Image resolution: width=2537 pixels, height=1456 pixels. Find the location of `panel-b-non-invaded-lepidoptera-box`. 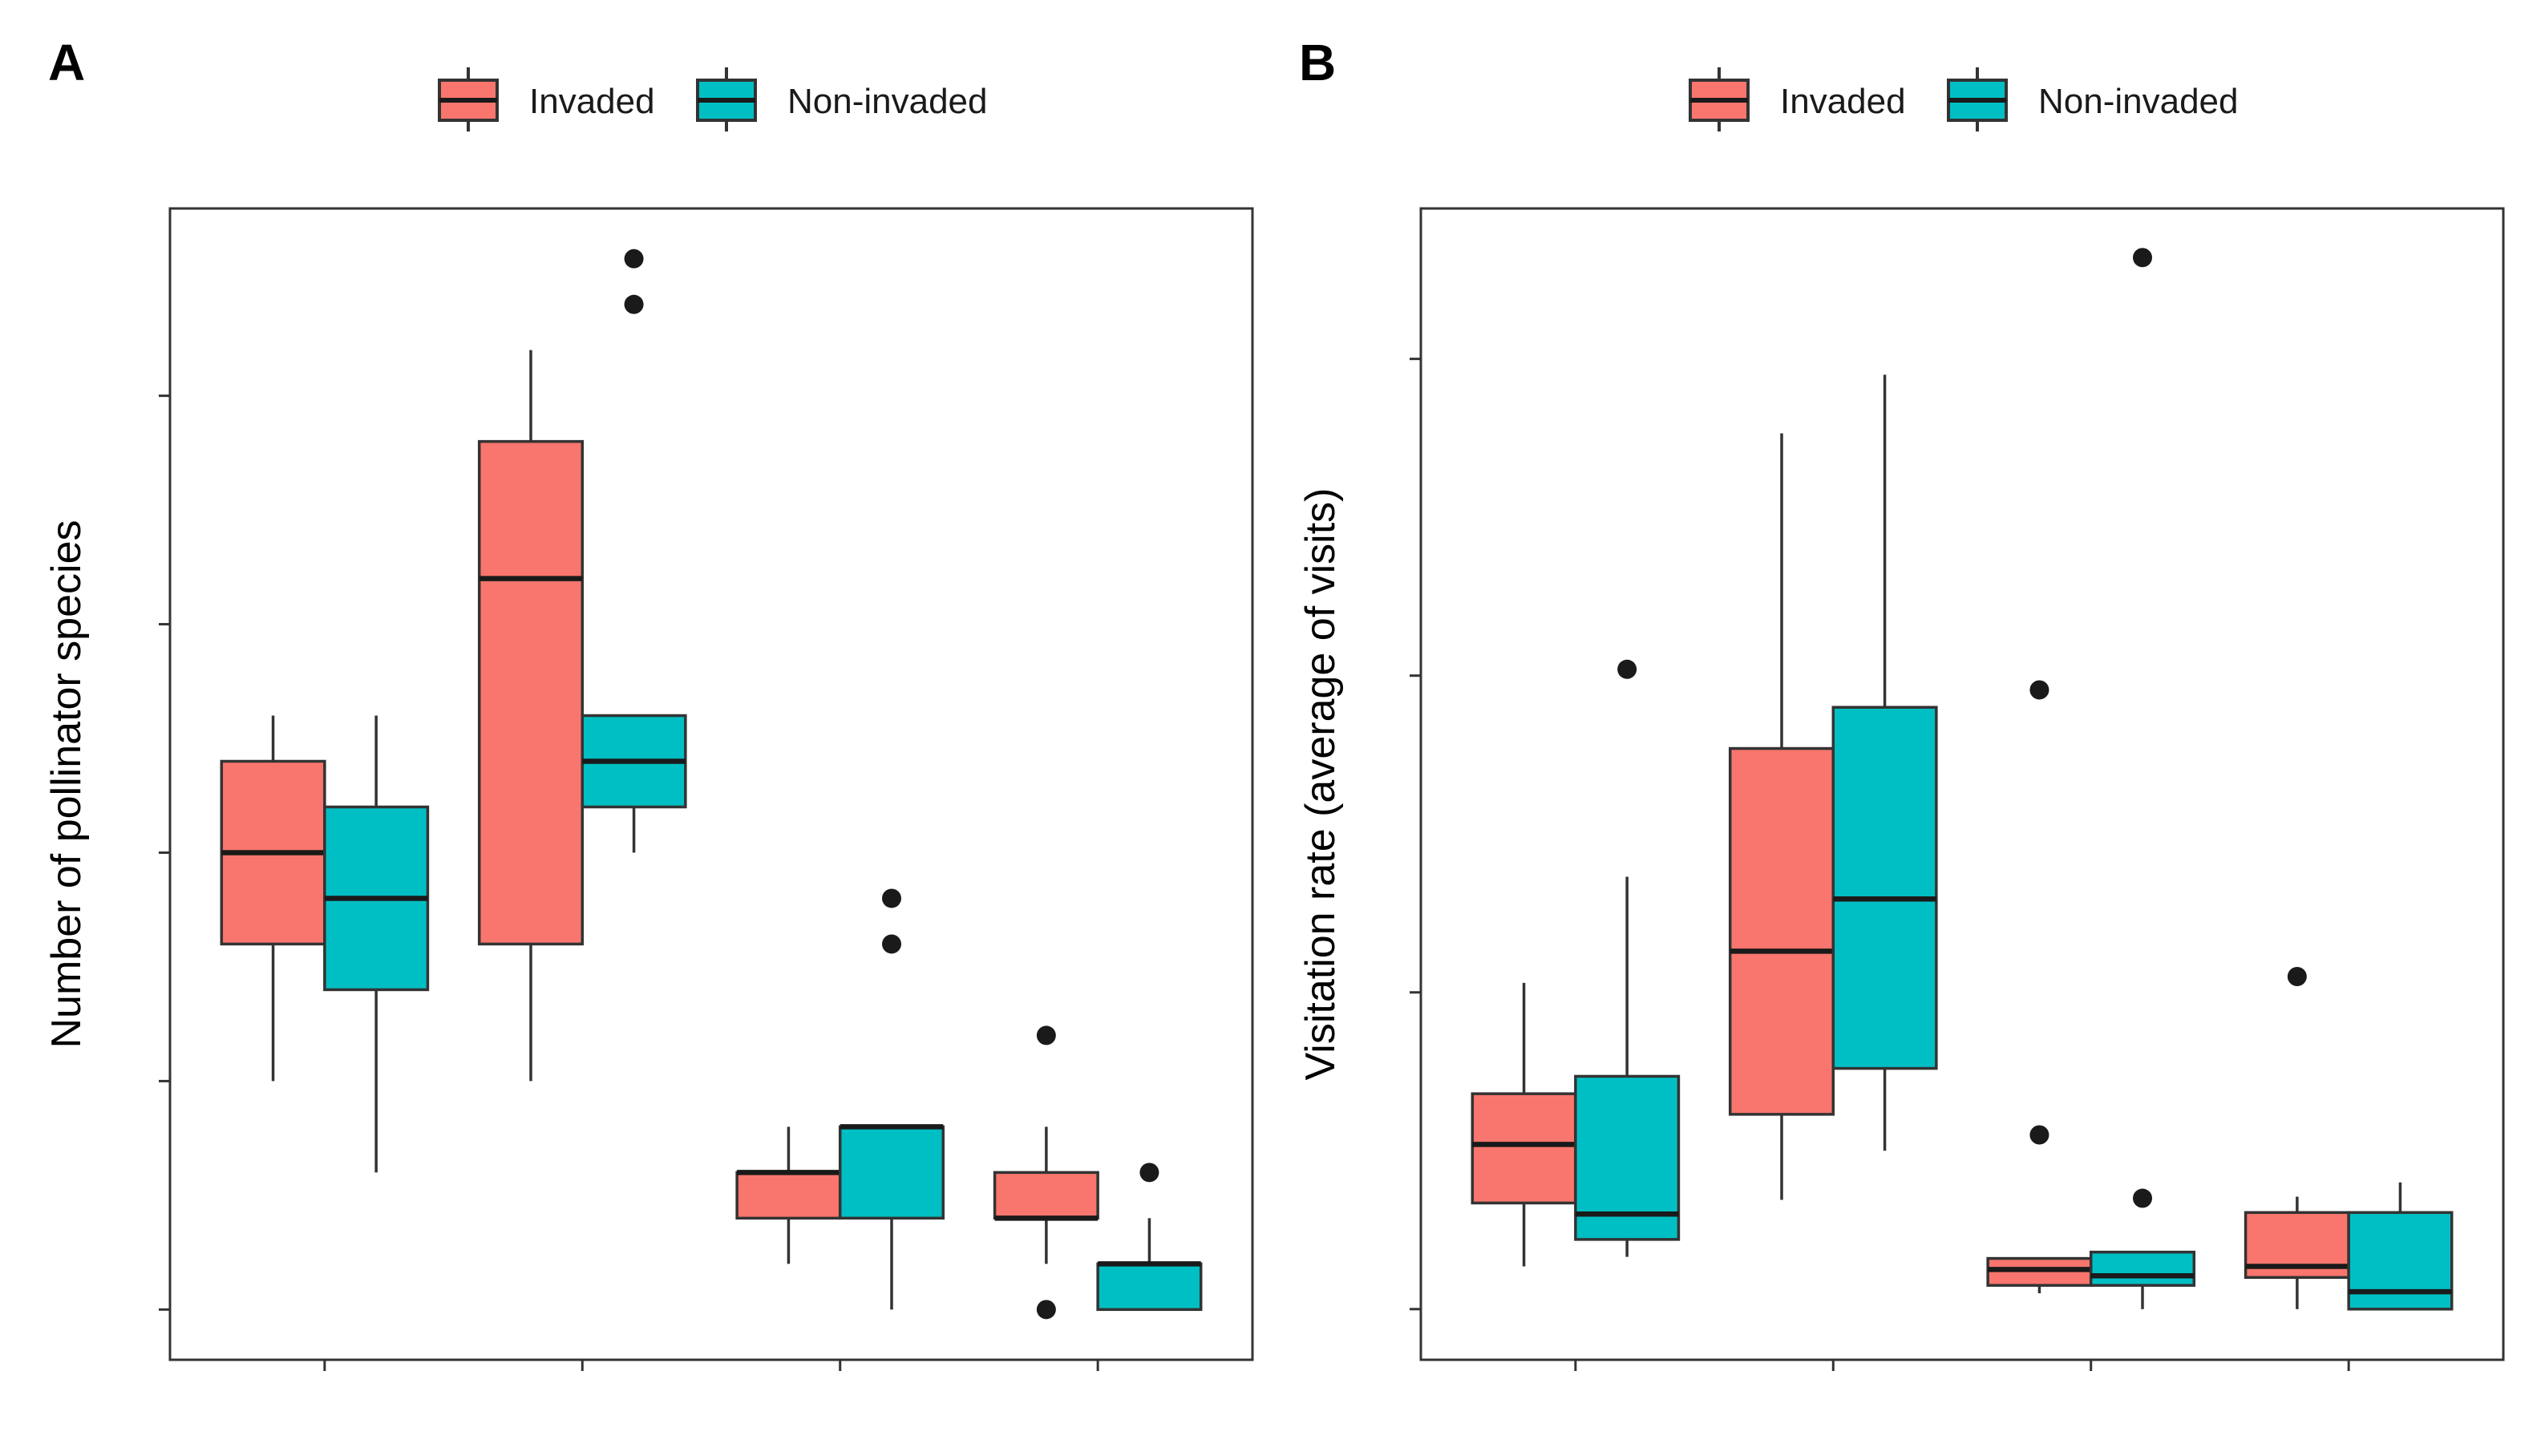

panel-b-non-invaded-lepidoptera-box is located at coordinates (2142, 778).